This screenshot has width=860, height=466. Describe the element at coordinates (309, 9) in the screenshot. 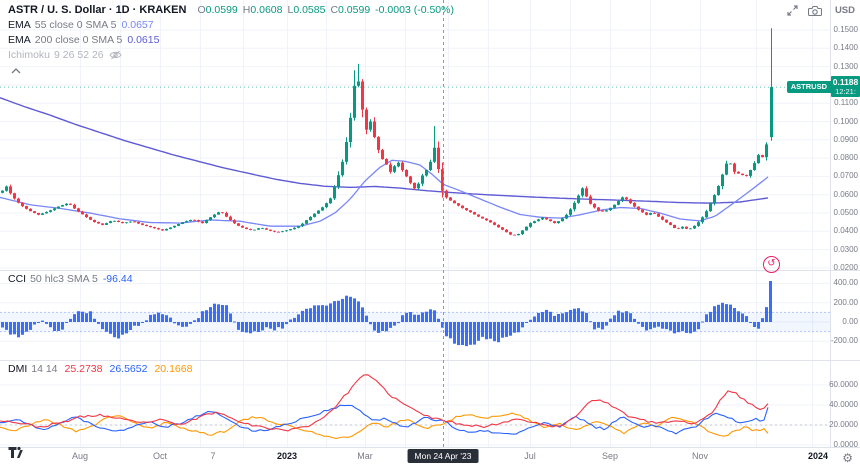

I see `low-value: 0.0585` at that location.